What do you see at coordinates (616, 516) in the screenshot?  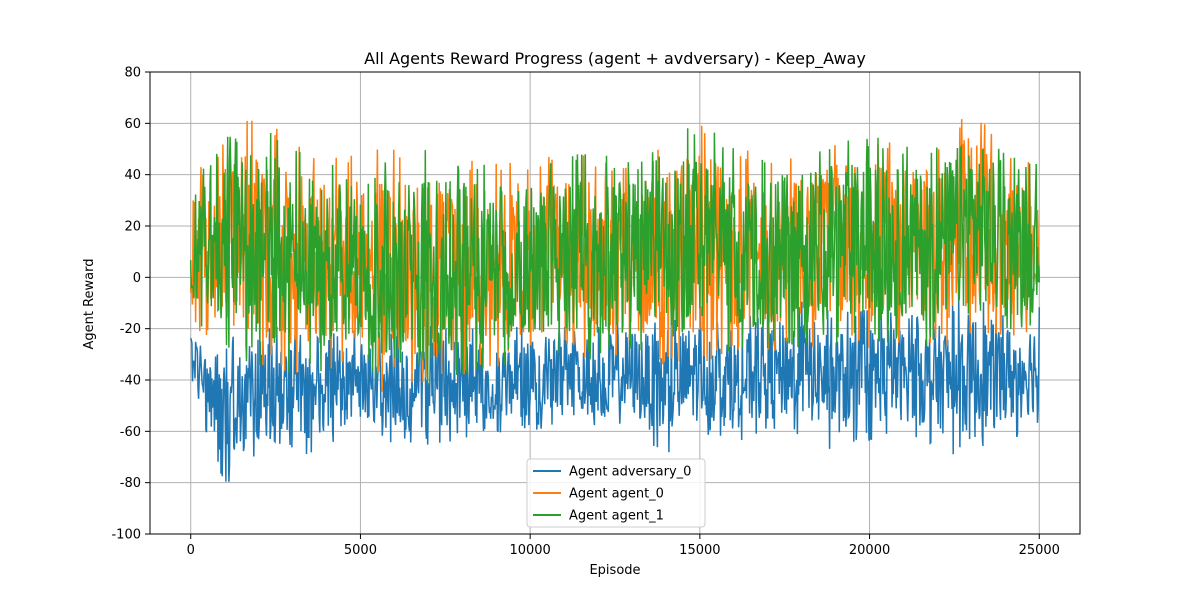 I see `legend-label: Agent agent_1` at bounding box center [616, 516].